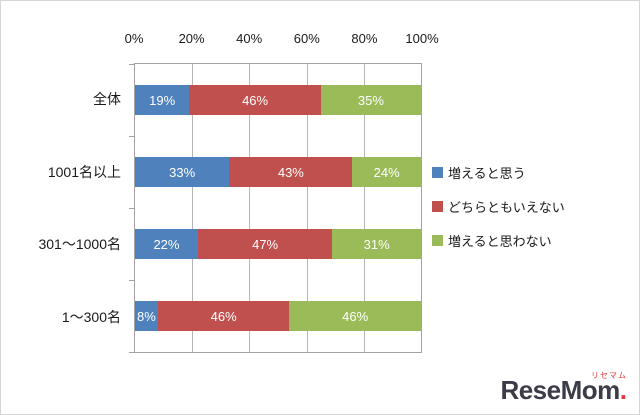 The height and width of the screenshot is (415, 640). I want to click on x-tick-label: 20%, so click(191, 38).